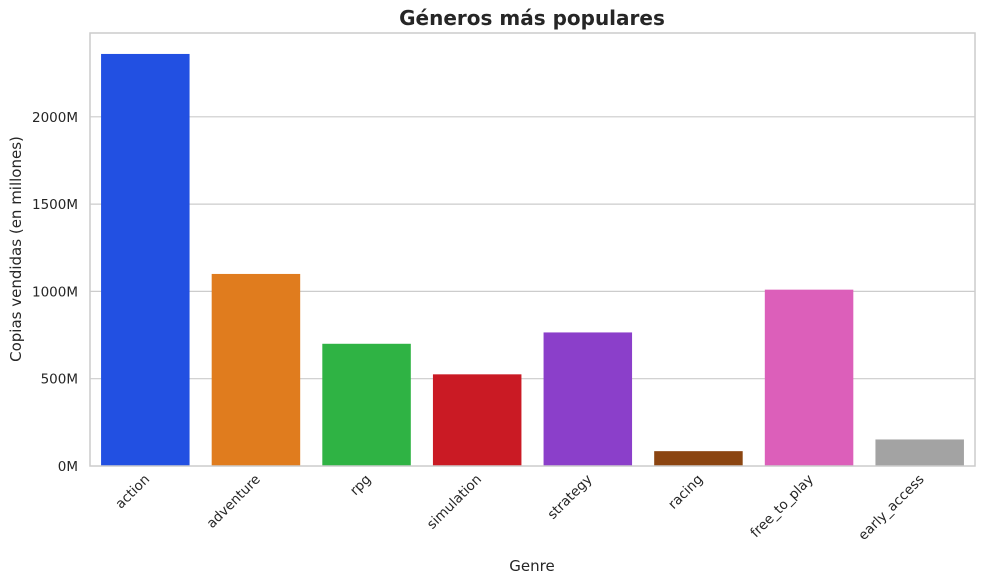  I want to click on x-axis-label: Genre, so click(531, 566).